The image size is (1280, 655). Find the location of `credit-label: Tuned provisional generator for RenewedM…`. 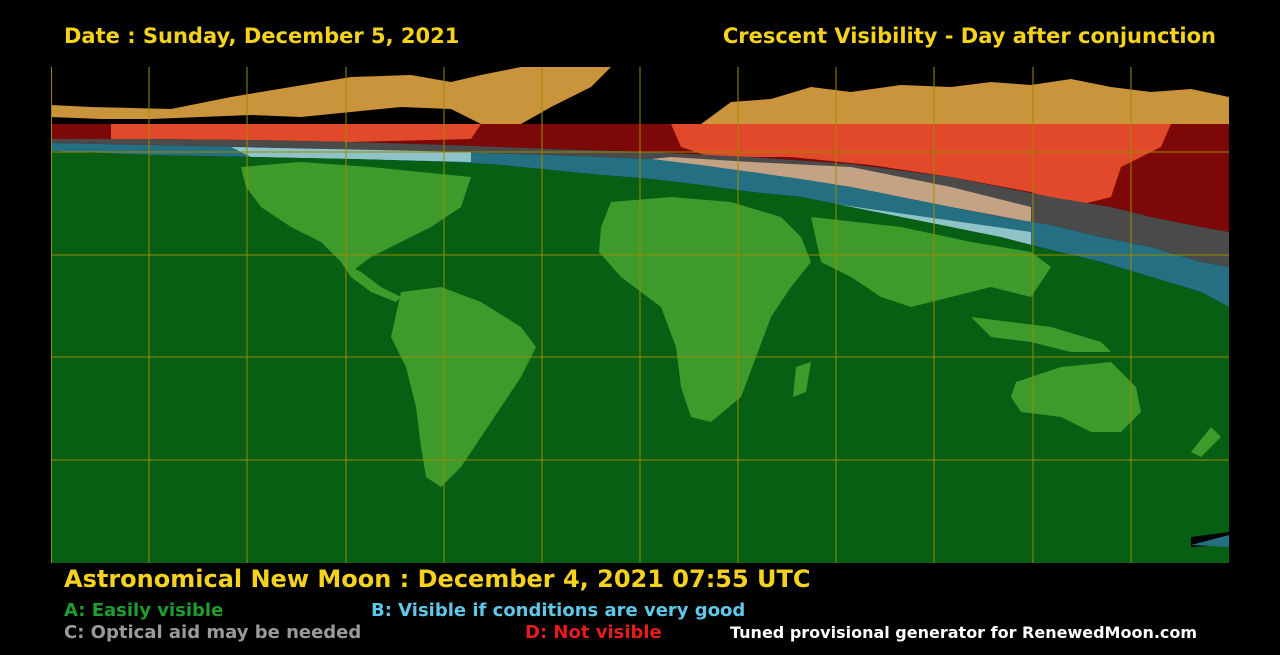

credit-label: Tuned provisional generator for RenewedM… is located at coordinates (964, 632).